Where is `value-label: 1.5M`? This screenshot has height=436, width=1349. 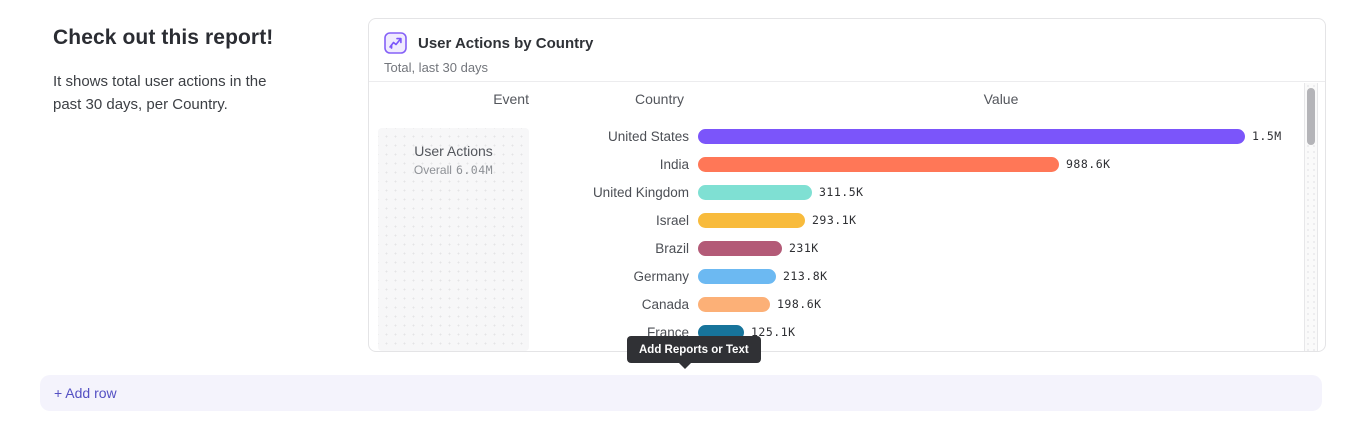 value-label: 1.5M is located at coordinates (1267, 136).